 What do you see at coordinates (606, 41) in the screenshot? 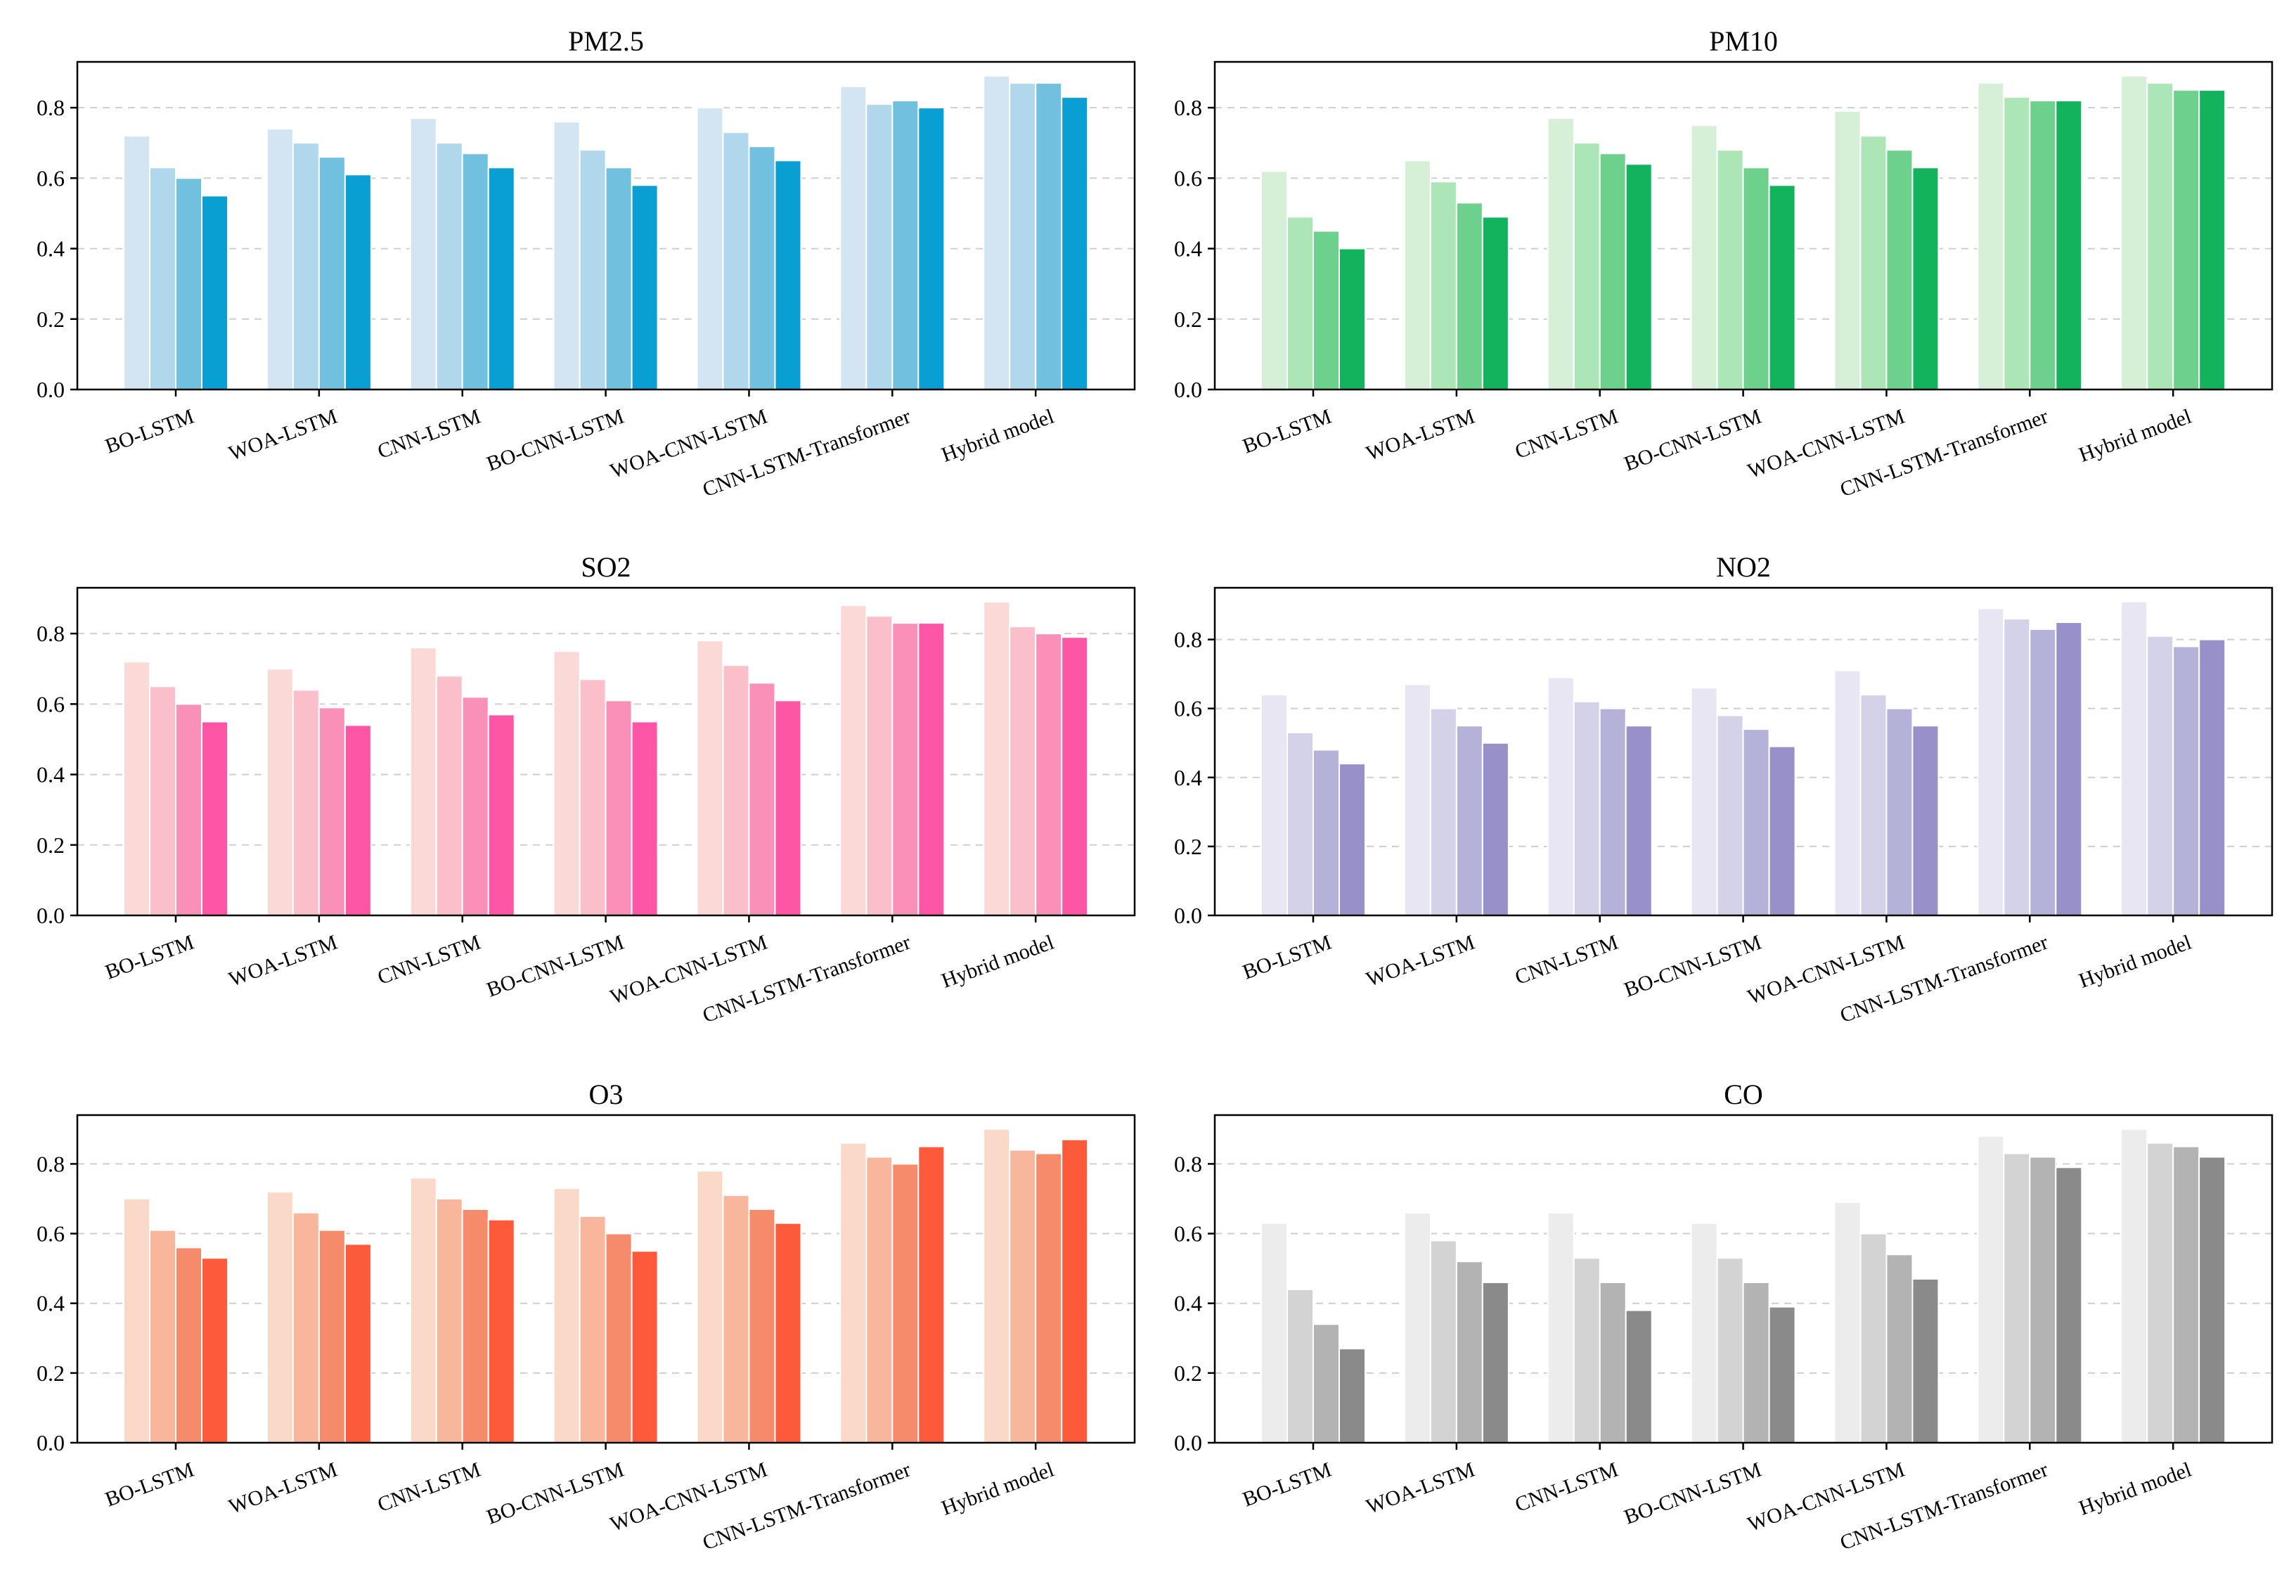
I see `chart-title: PM2.5` at bounding box center [606, 41].